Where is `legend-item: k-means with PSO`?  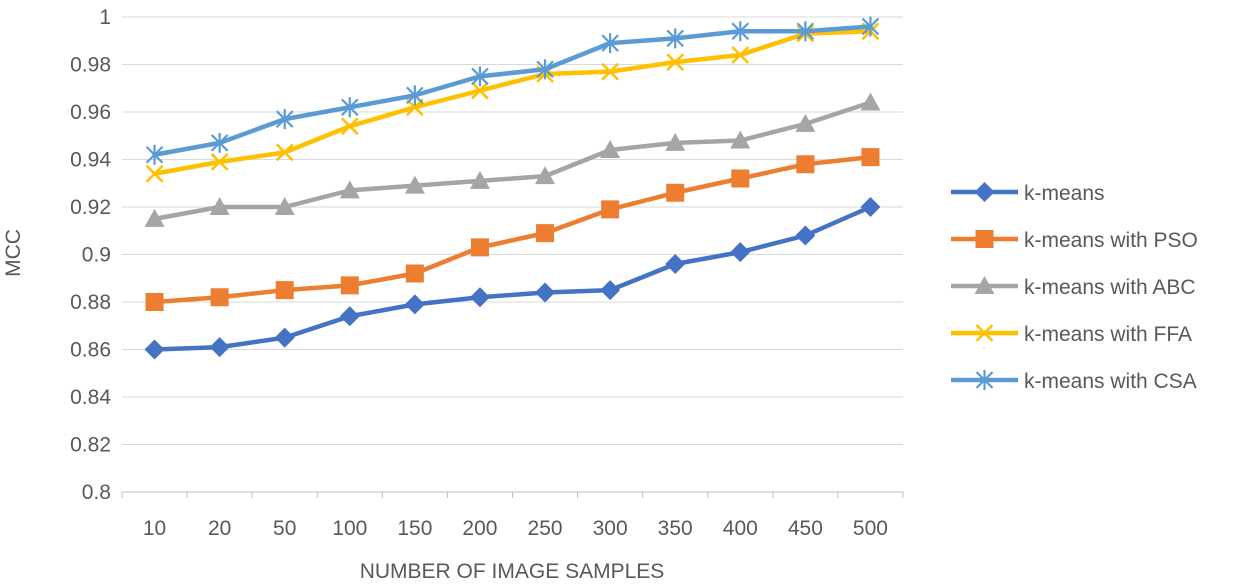 legend-item: k-means with PSO is located at coordinates (1074, 240).